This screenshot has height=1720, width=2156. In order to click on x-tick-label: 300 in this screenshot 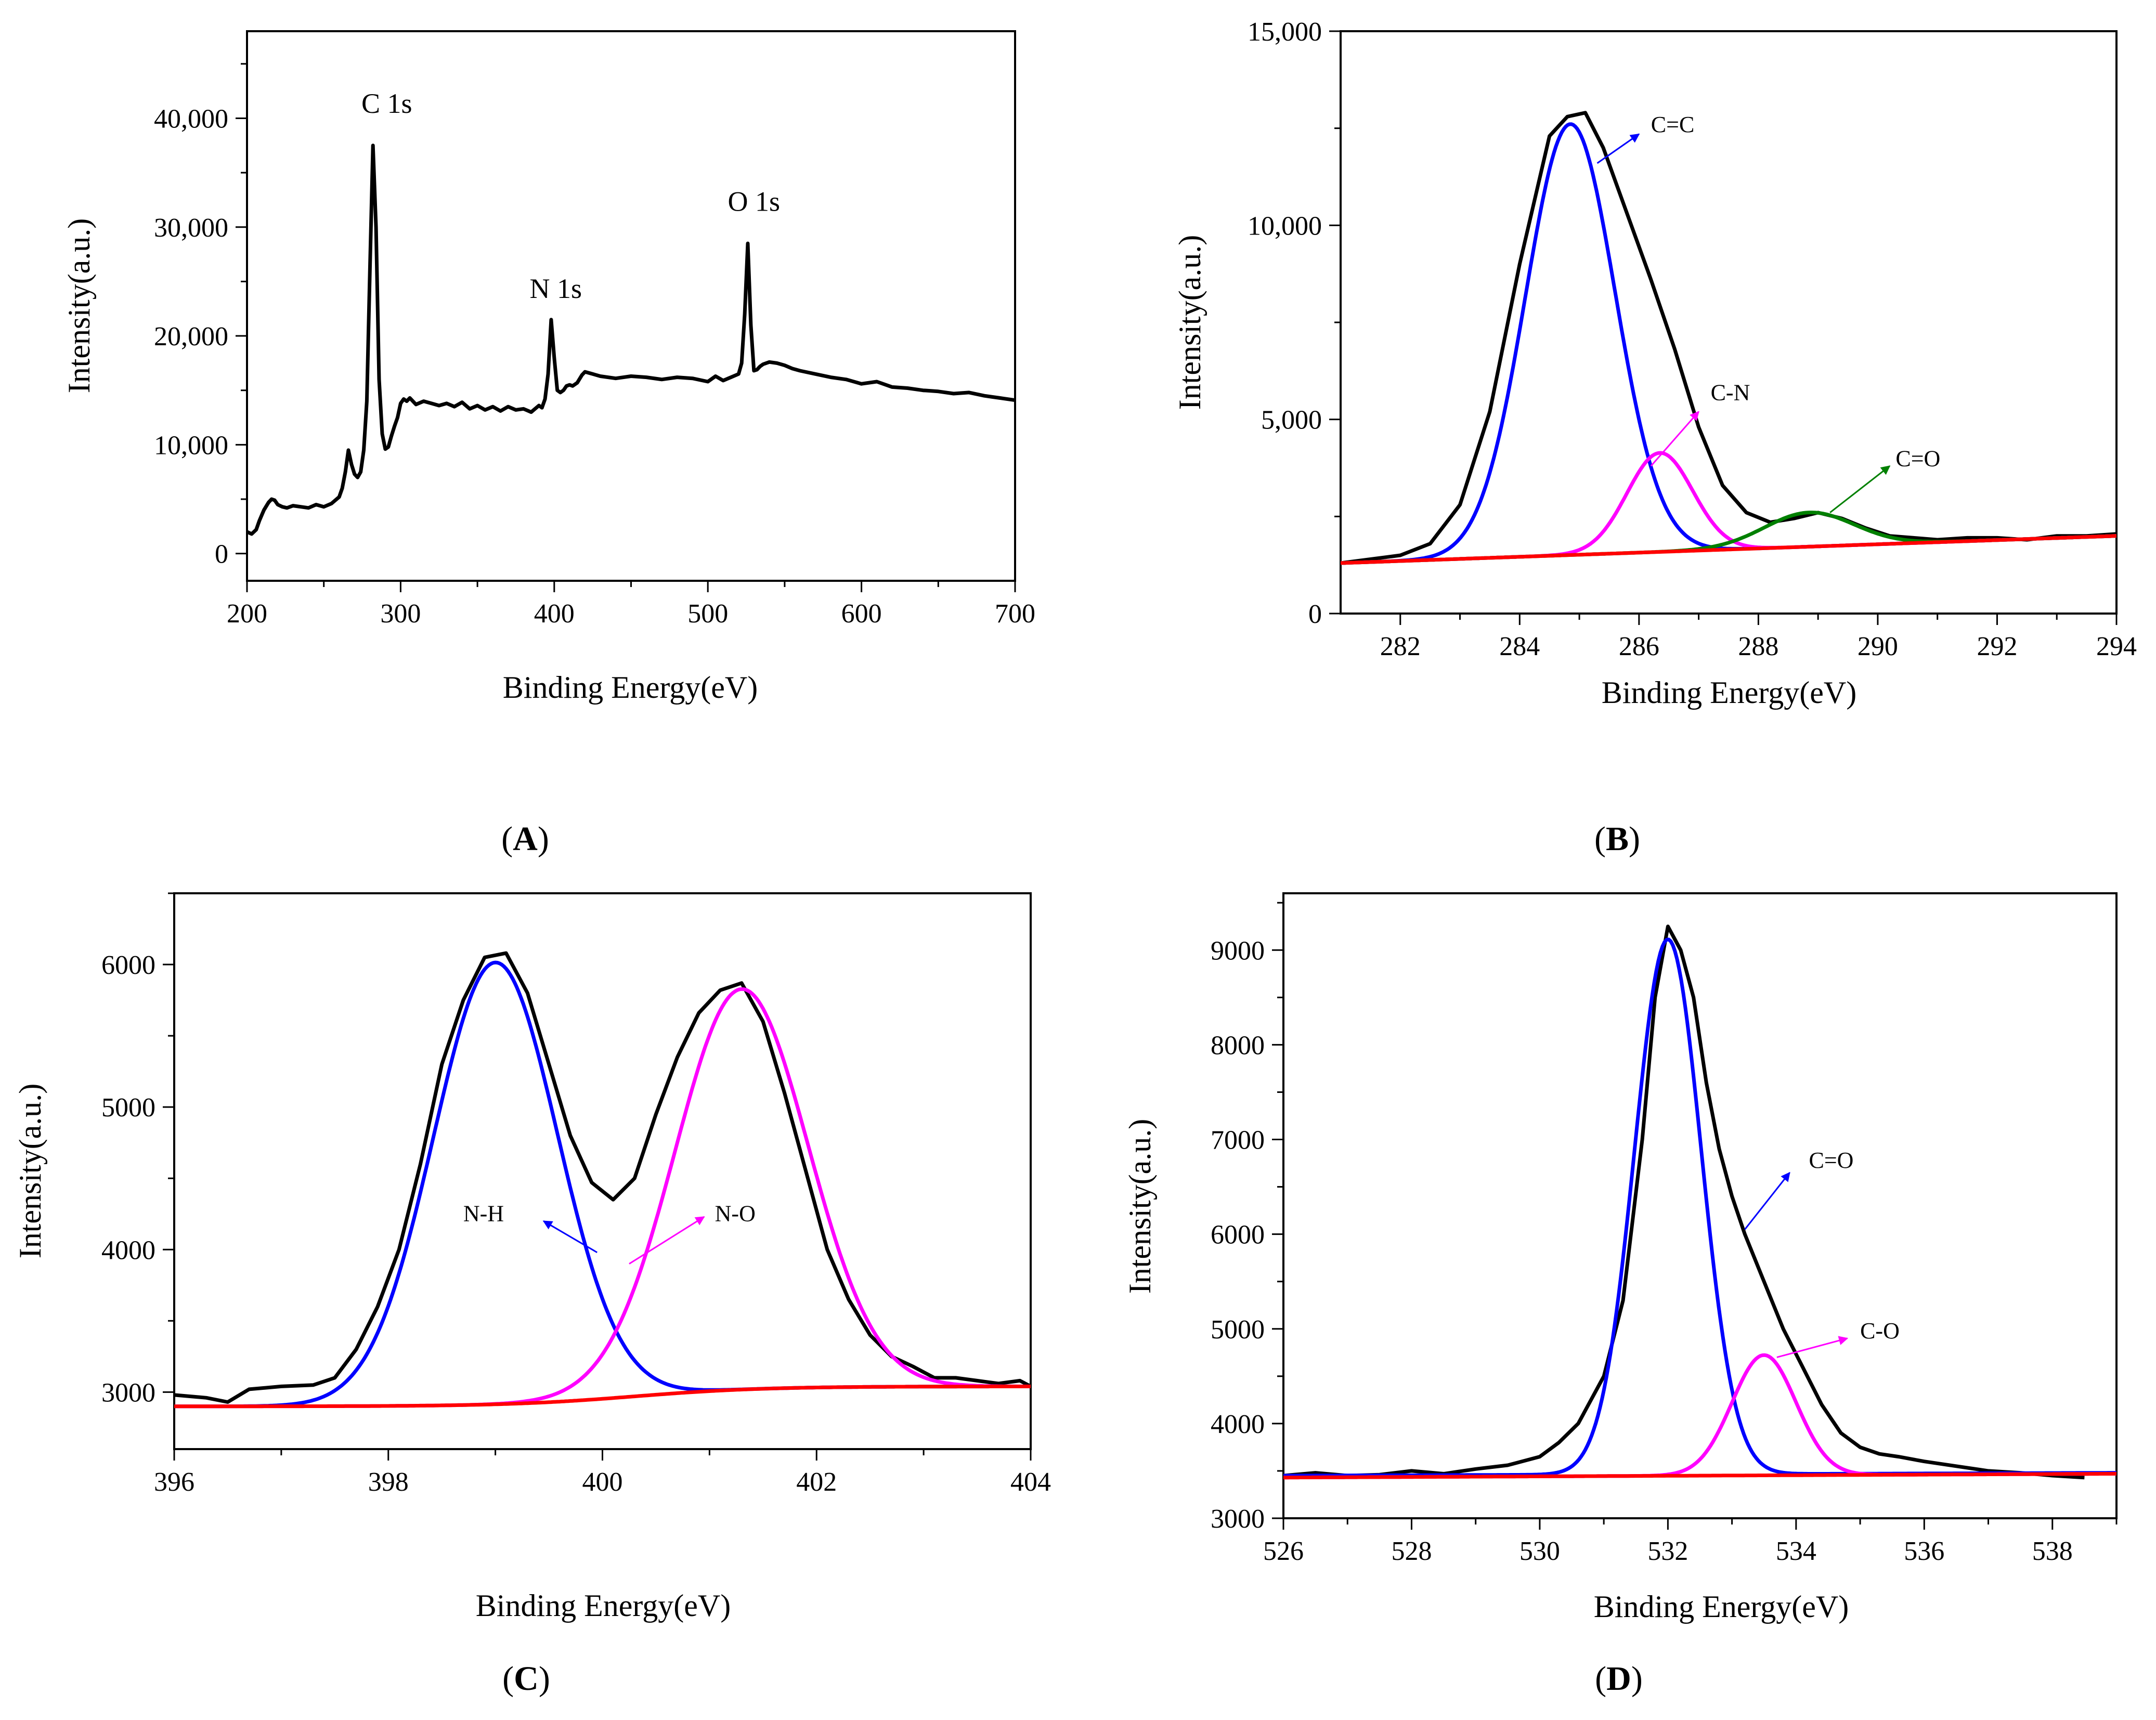, I will do `click(400, 614)`.